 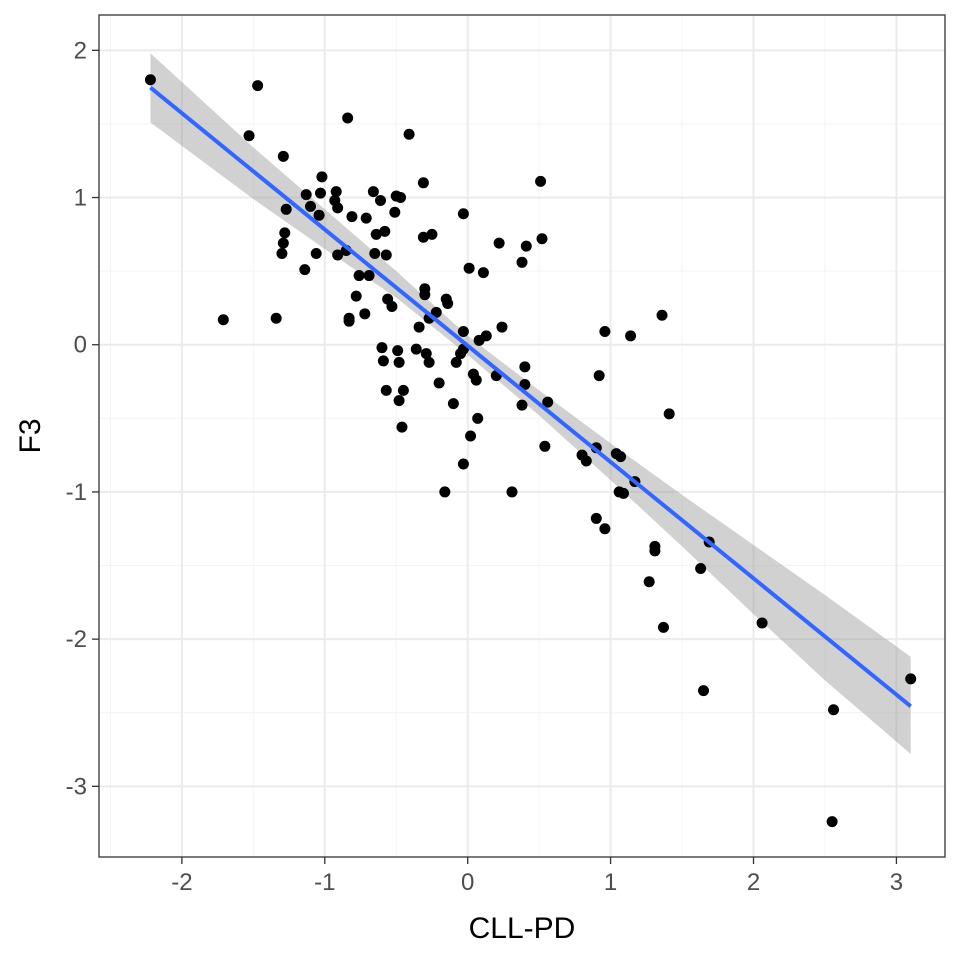 What do you see at coordinates (80, 198) in the screenshot?
I see `y-tick-label: 1` at bounding box center [80, 198].